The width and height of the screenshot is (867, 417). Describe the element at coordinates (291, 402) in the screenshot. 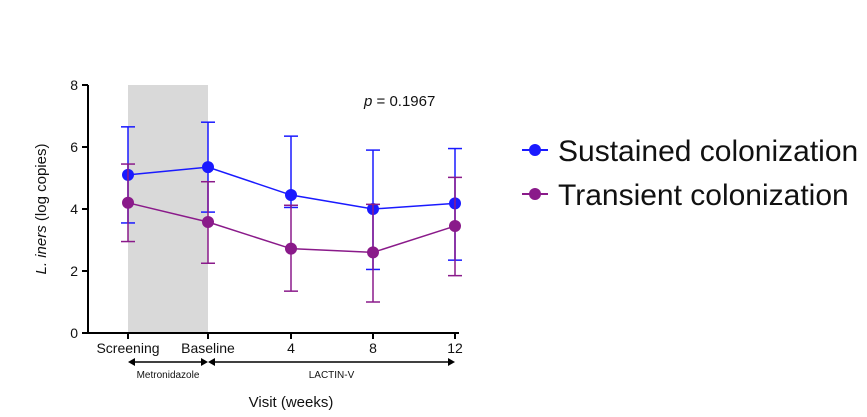

I see `x-axis-title: Visit (weeks)` at that location.